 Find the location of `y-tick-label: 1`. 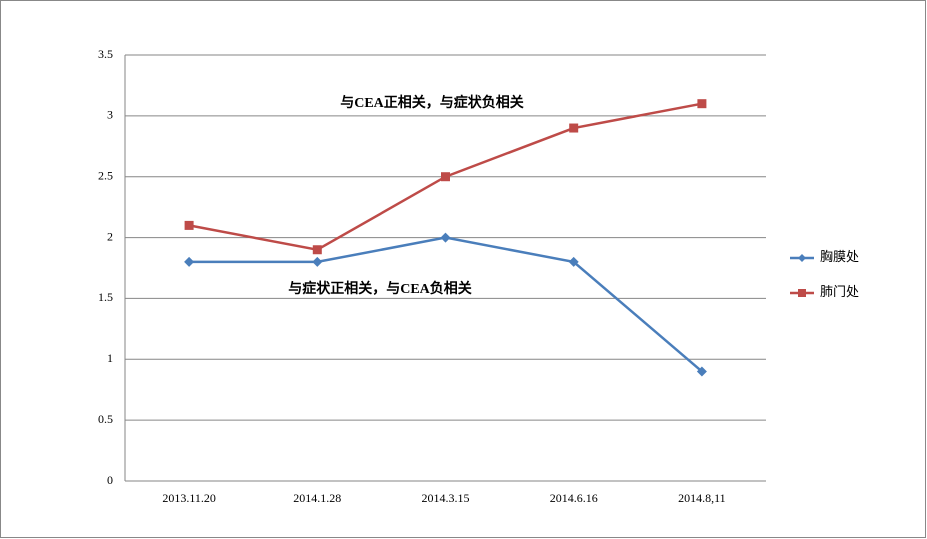

y-tick-label: 1 is located at coordinates (110, 358).